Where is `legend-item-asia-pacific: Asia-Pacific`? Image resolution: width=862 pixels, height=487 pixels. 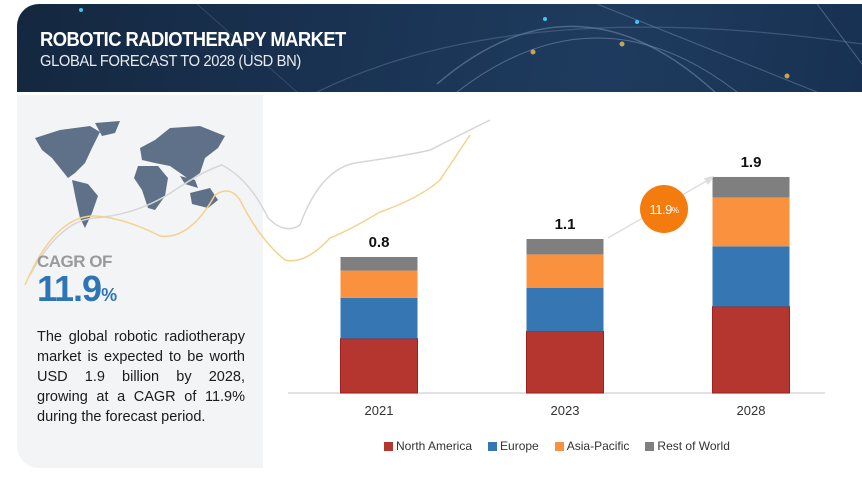
legend-item-asia-pacific: Asia-Pacific is located at coordinates (592, 446).